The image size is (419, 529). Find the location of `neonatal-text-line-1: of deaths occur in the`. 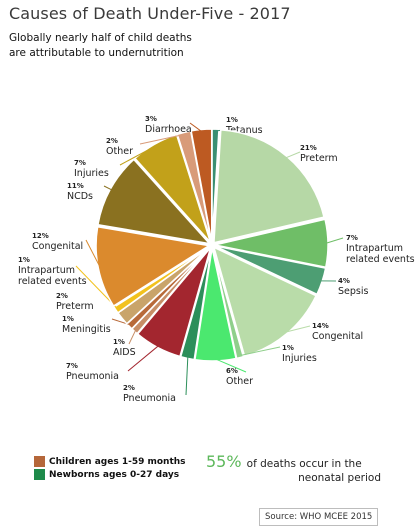

neonatal-text-line-1: of deaths occur in the is located at coordinates (304, 464).